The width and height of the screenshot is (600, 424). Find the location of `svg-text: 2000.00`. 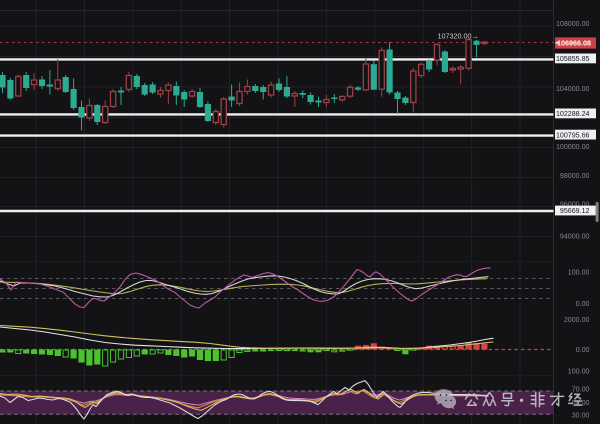

svg-text: 2000.00 is located at coordinates (577, 320).